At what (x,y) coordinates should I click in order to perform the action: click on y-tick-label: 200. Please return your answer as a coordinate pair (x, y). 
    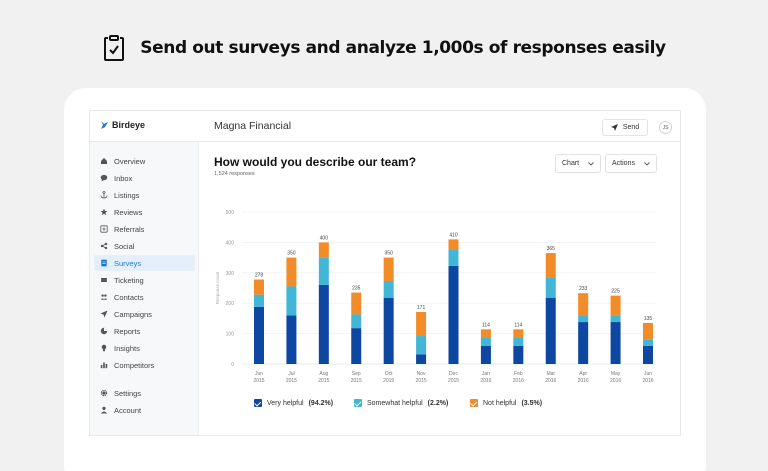
    Looking at the image, I should click on (230, 304).